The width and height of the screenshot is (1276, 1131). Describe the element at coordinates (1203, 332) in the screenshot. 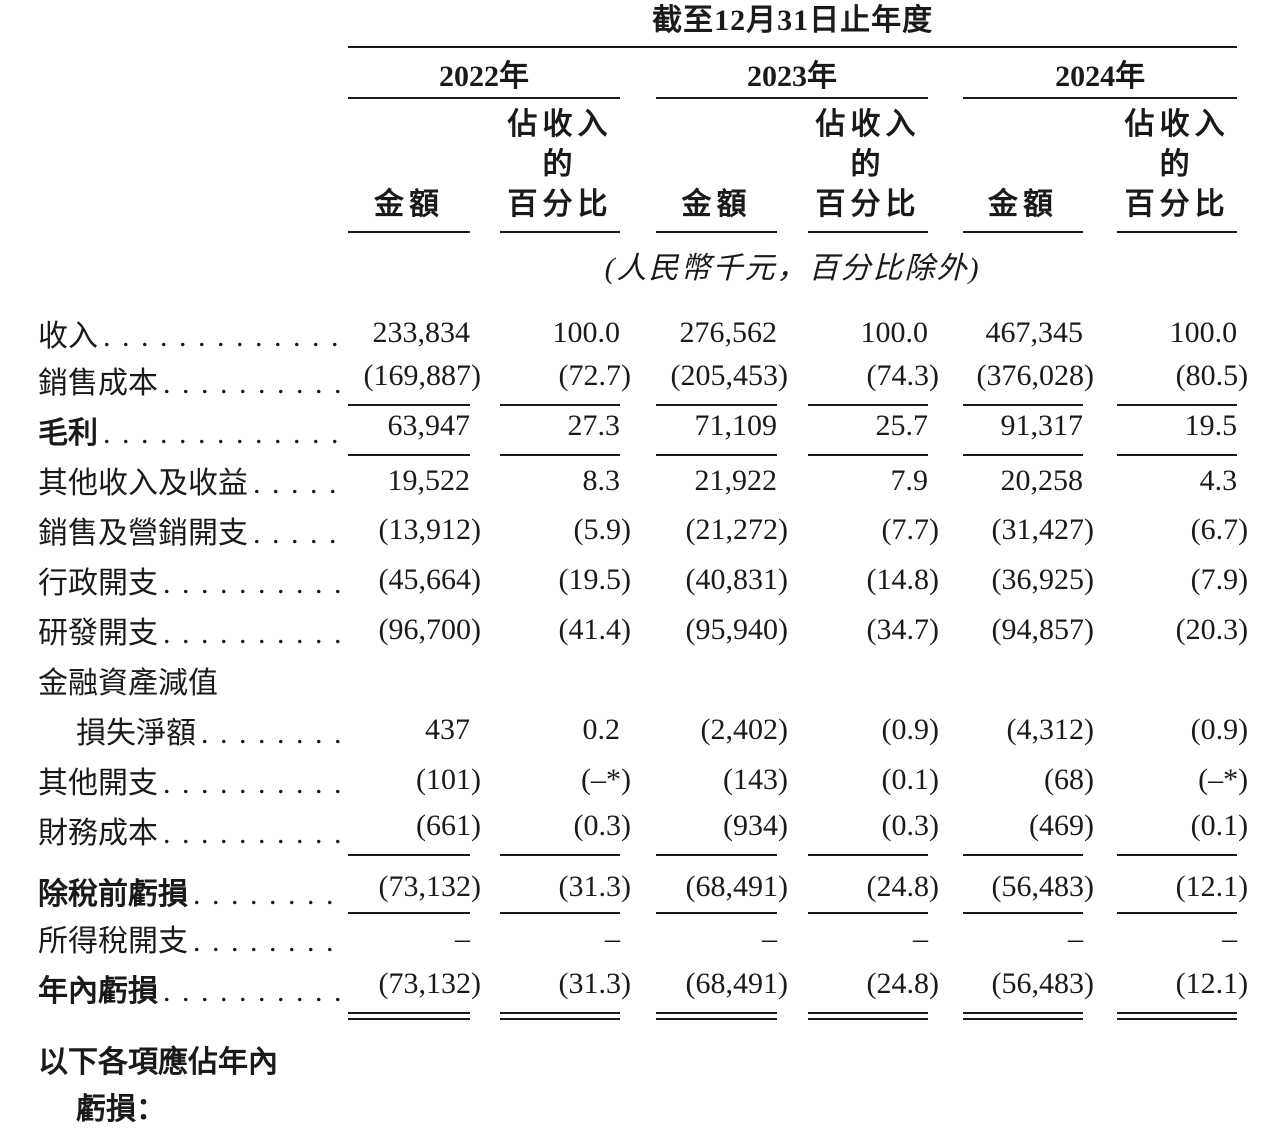

I see `pct-cell-2024: 100.0` at that location.